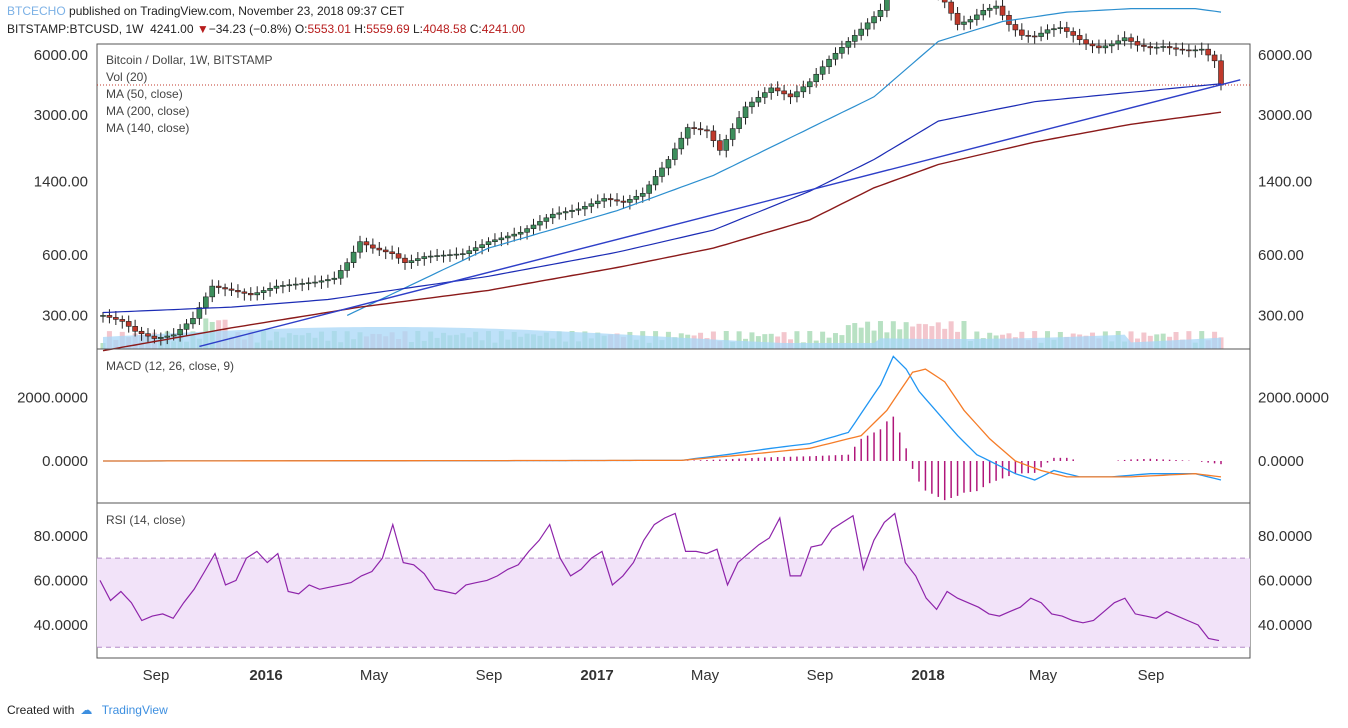 Image resolution: width=1348 pixels, height=728 pixels. Describe the element at coordinates (662, 418) in the screenshot. I see `macd-line` at that location.